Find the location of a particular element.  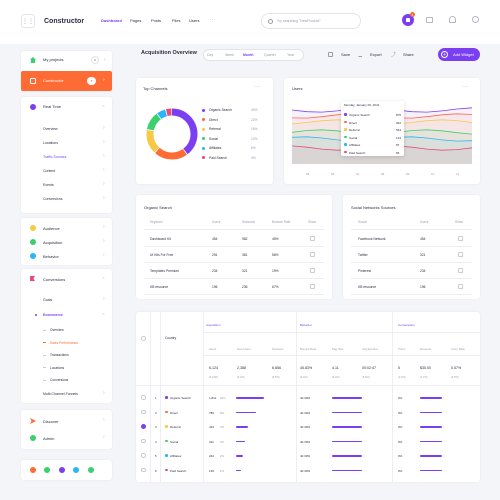

sidebar-ecommerce-locations: Locations is located at coordinates (66, 367).